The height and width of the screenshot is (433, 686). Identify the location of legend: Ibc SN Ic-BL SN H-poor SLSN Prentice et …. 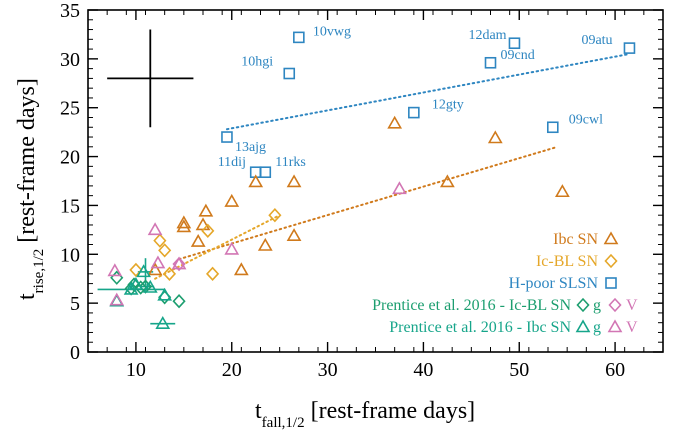
(505, 283).